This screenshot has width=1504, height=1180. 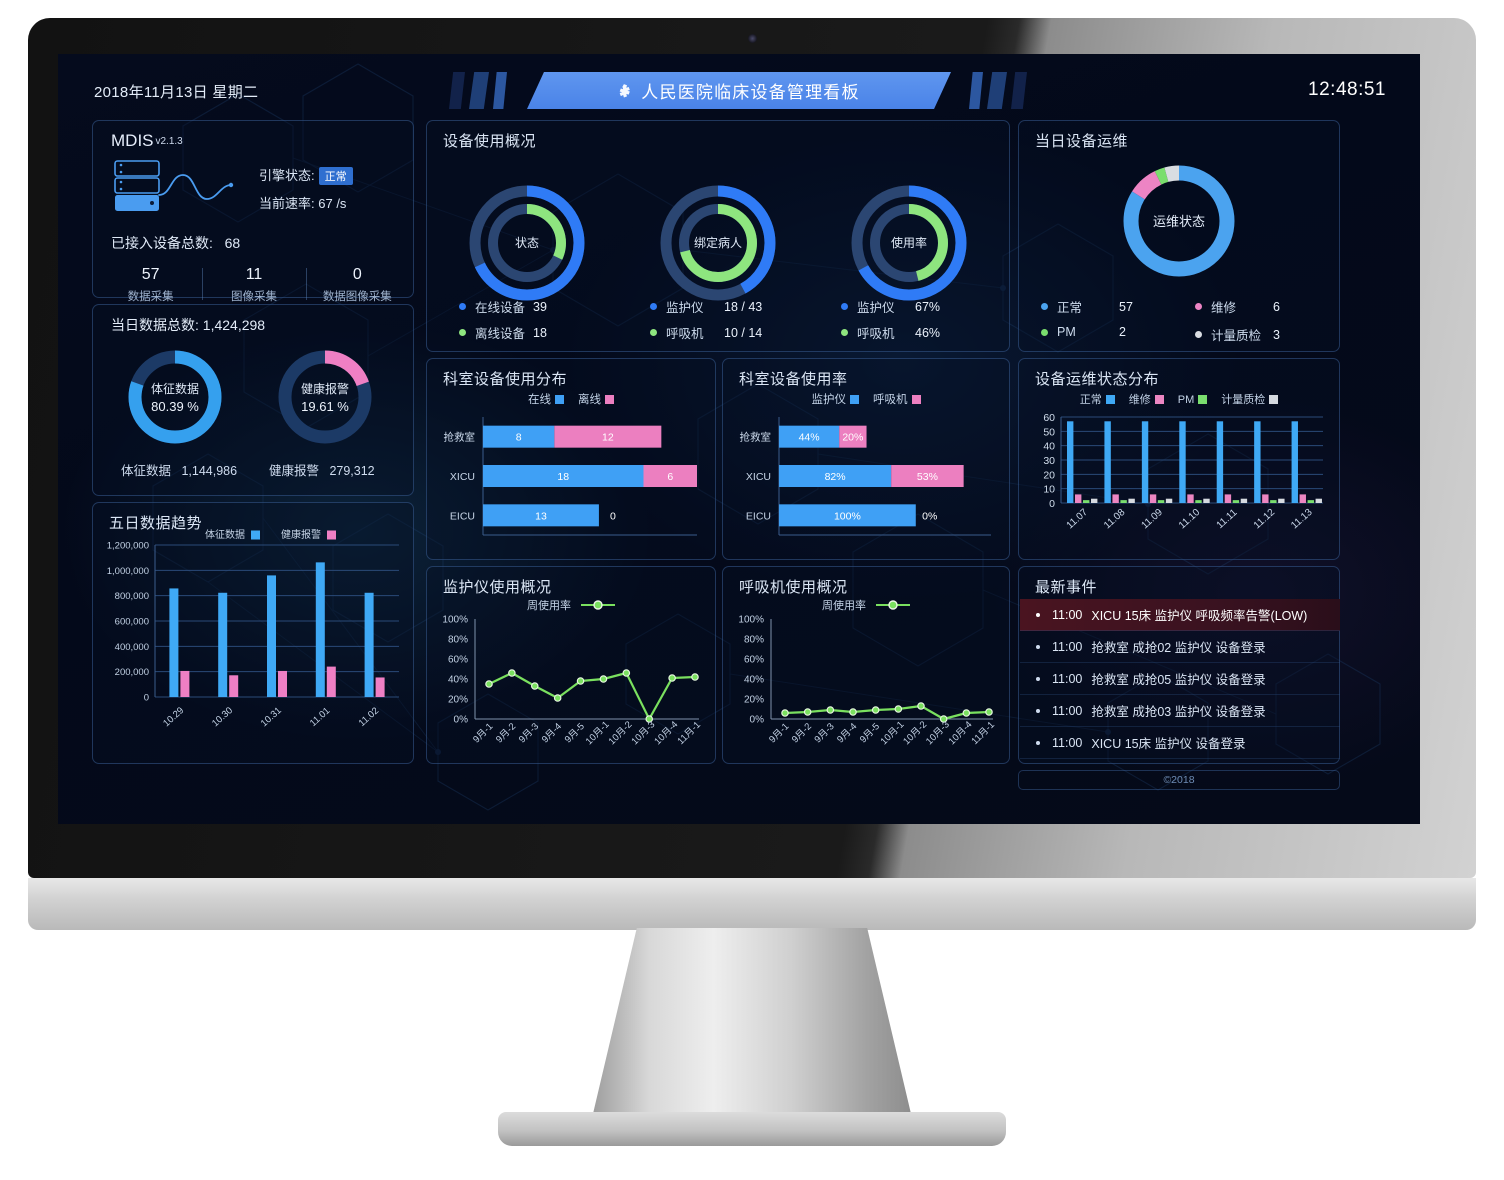 What do you see at coordinates (287, 175) in the screenshot?
I see `engine-status-label: 引擎状态:` at bounding box center [287, 175].